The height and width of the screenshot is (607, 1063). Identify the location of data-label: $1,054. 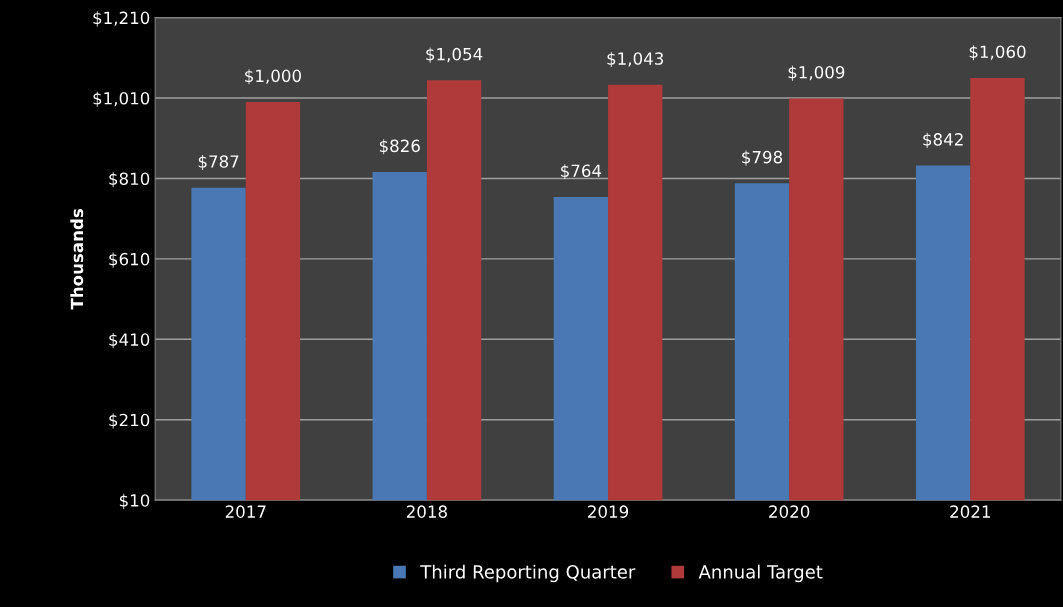
(454, 55).